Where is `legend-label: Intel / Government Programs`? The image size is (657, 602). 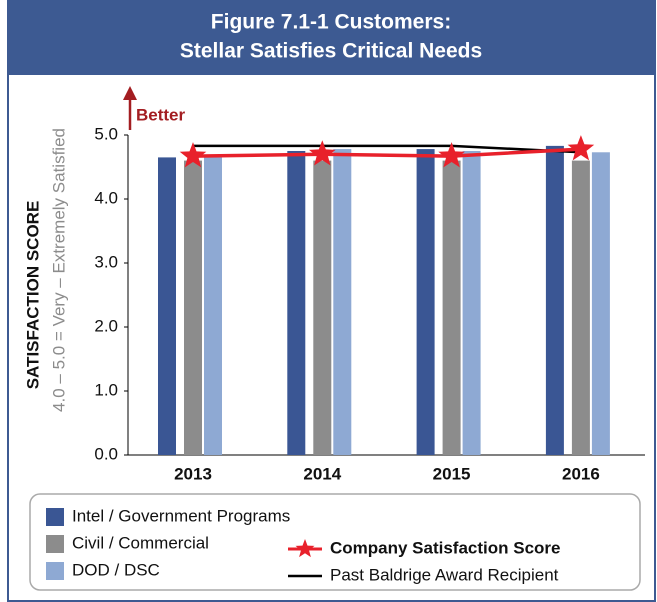
legend-label: Intel / Government Programs is located at coordinates (181, 515).